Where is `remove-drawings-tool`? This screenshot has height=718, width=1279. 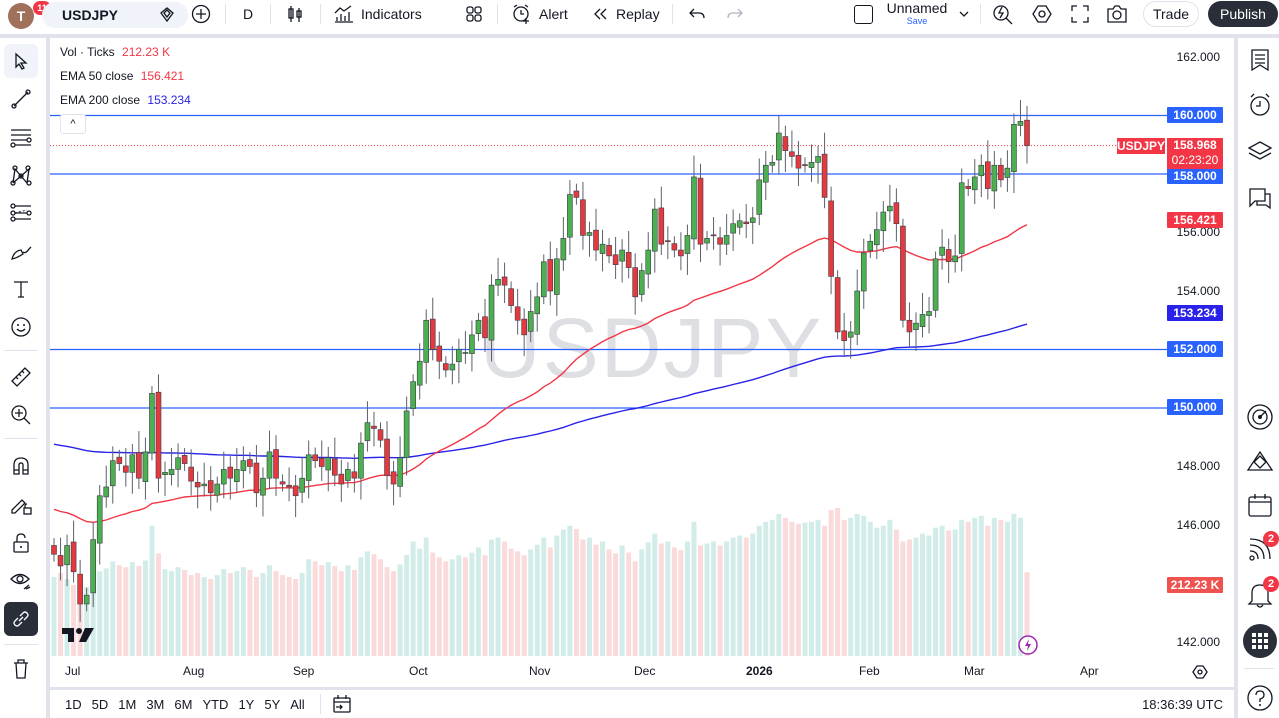
remove-drawings-tool is located at coordinates (21, 669).